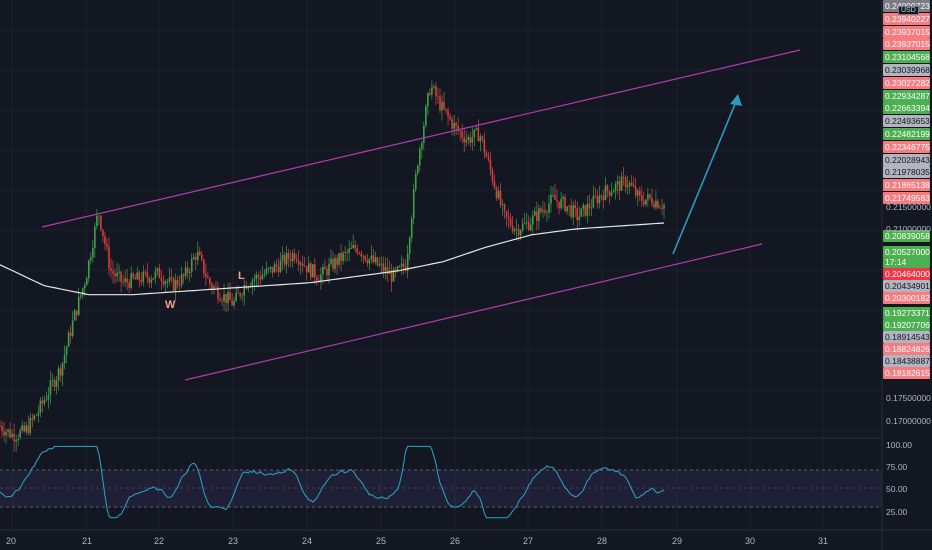  I want to click on projection-arrow-line, so click(705, 175).